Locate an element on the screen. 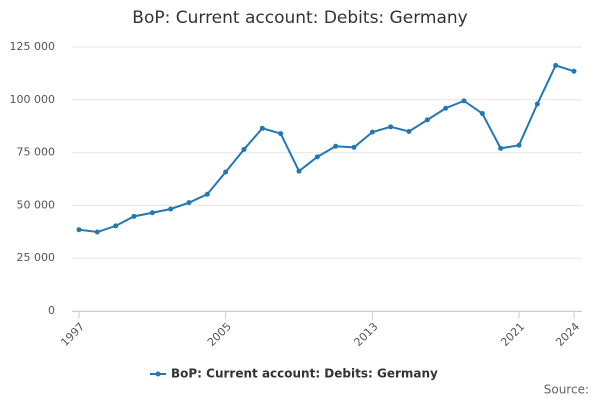 The height and width of the screenshot is (400, 600). y-tick-label: 25 000 is located at coordinates (36, 257).